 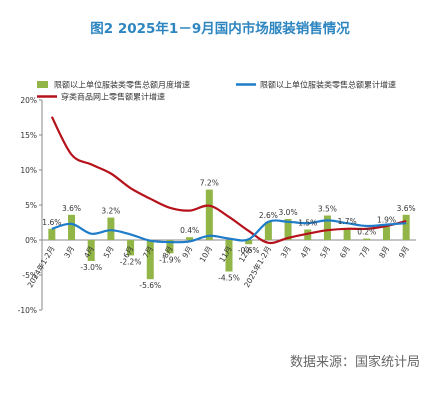 What do you see at coordinates (306, 252) in the screenshot?
I see `x-tick-label: 4月` at bounding box center [306, 252].